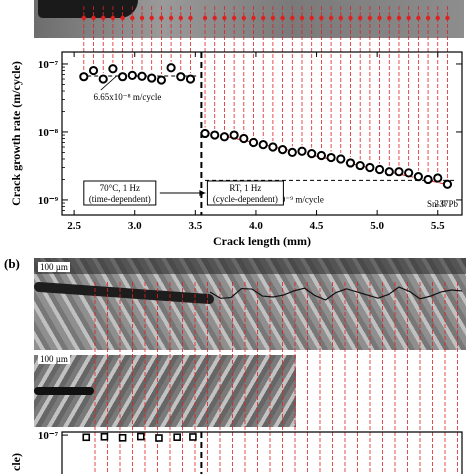  What do you see at coordinates (74, 226) in the screenshot?
I see `x-tick-label: 2.5` at bounding box center [74, 226].